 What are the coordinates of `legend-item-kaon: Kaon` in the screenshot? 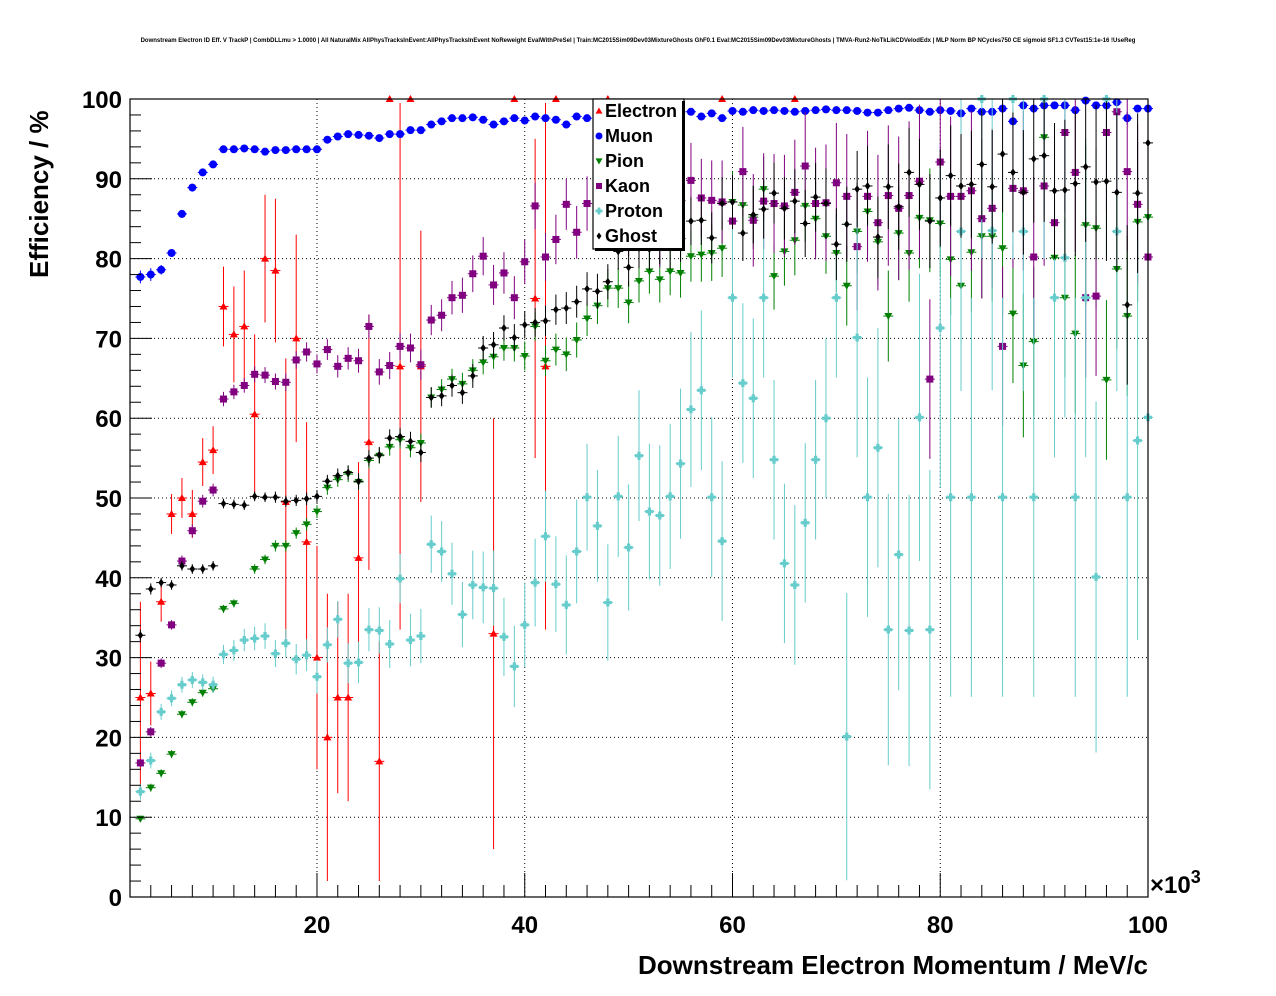 It's located at (623, 186).